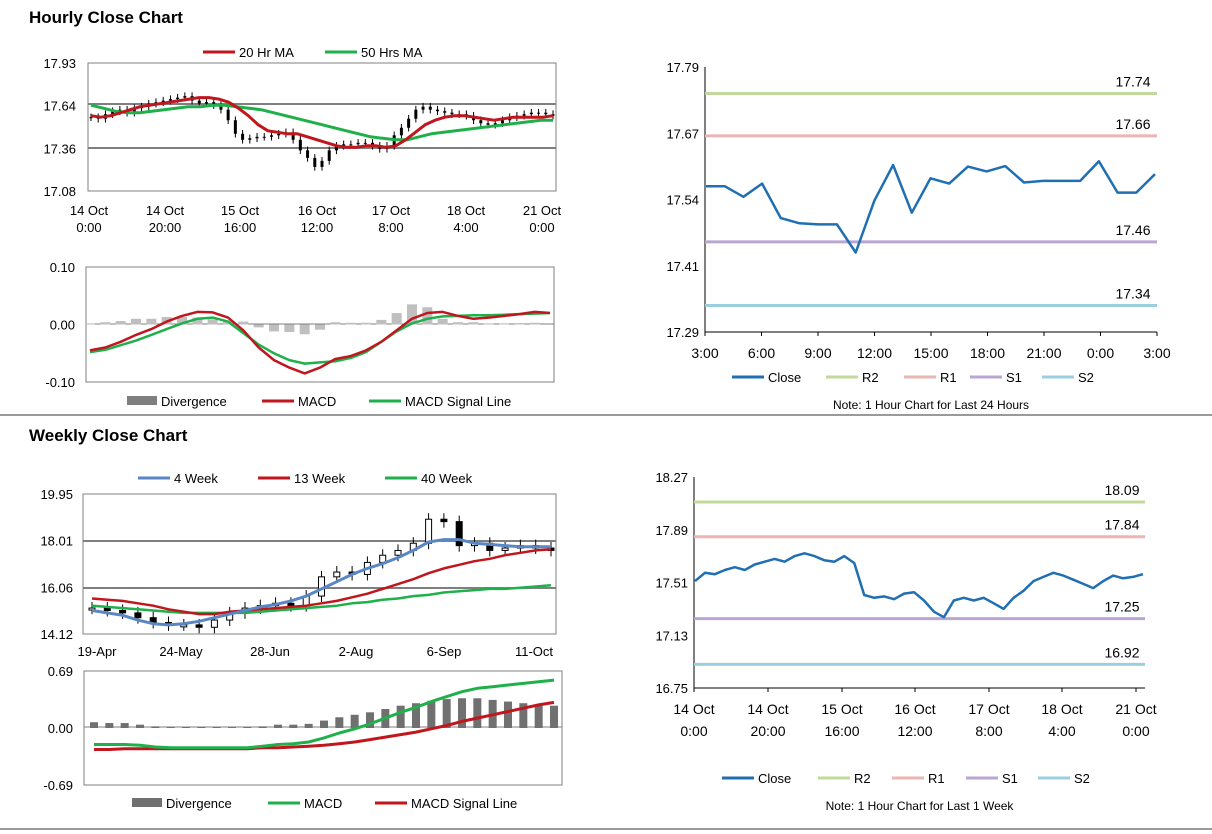 Image resolution: width=1212 pixels, height=834 pixels. What do you see at coordinates (671, 530) in the screenshot?
I see `close1w-ytick: 17.89` at bounding box center [671, 530].